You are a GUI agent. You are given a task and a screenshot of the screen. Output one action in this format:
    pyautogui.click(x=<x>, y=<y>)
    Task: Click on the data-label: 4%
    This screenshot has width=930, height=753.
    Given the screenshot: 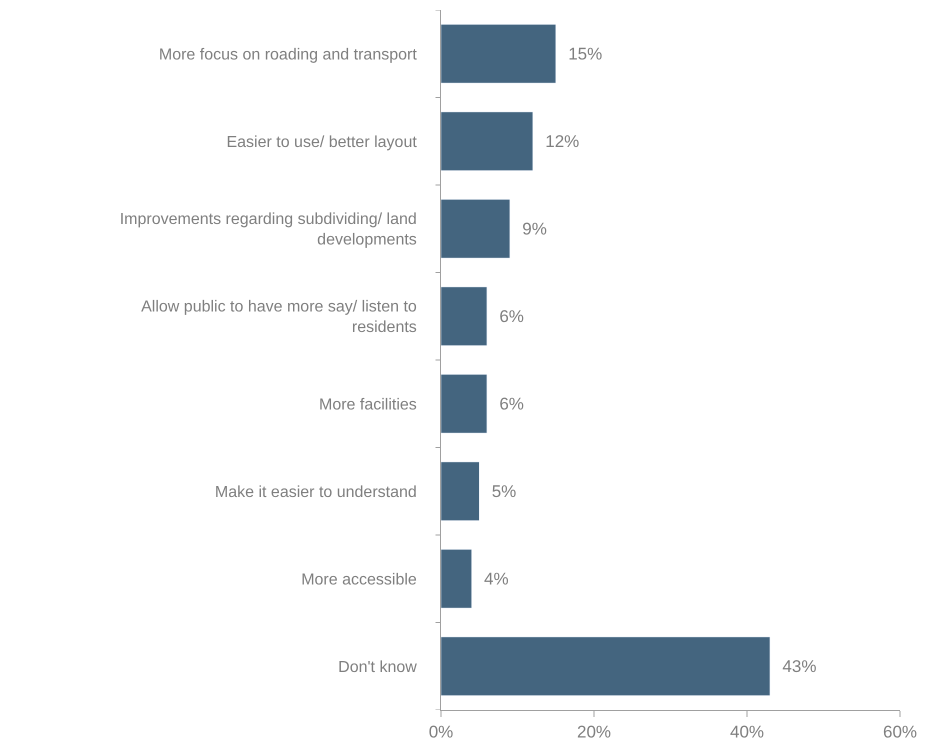 What is the action you would take?
    pyautogui.click(x=491, y=578)
    